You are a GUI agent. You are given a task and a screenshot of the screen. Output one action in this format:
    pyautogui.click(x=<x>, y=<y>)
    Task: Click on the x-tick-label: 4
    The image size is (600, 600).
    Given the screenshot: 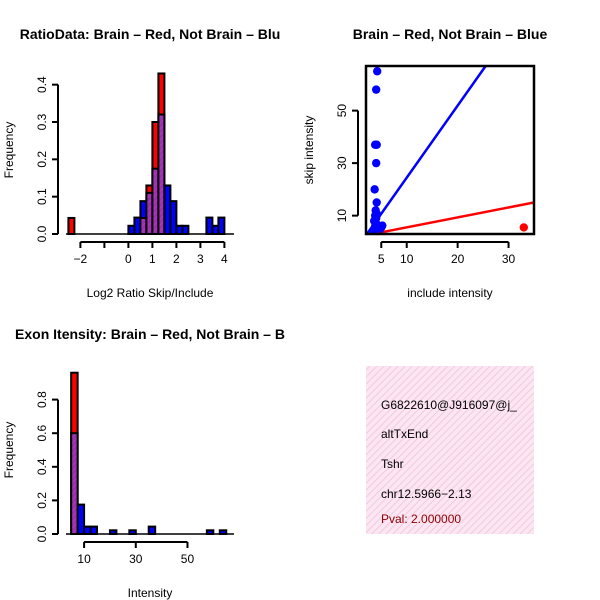 What is the action you would take?
    pyautogui.click(x=224, y=259)
    